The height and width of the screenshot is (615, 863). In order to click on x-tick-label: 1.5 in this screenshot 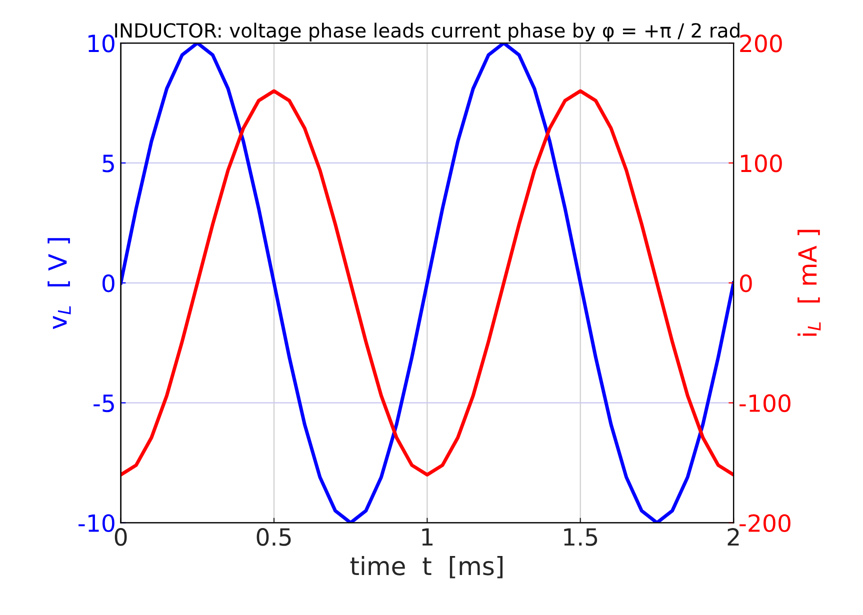, I will do `click(581, 537)`.